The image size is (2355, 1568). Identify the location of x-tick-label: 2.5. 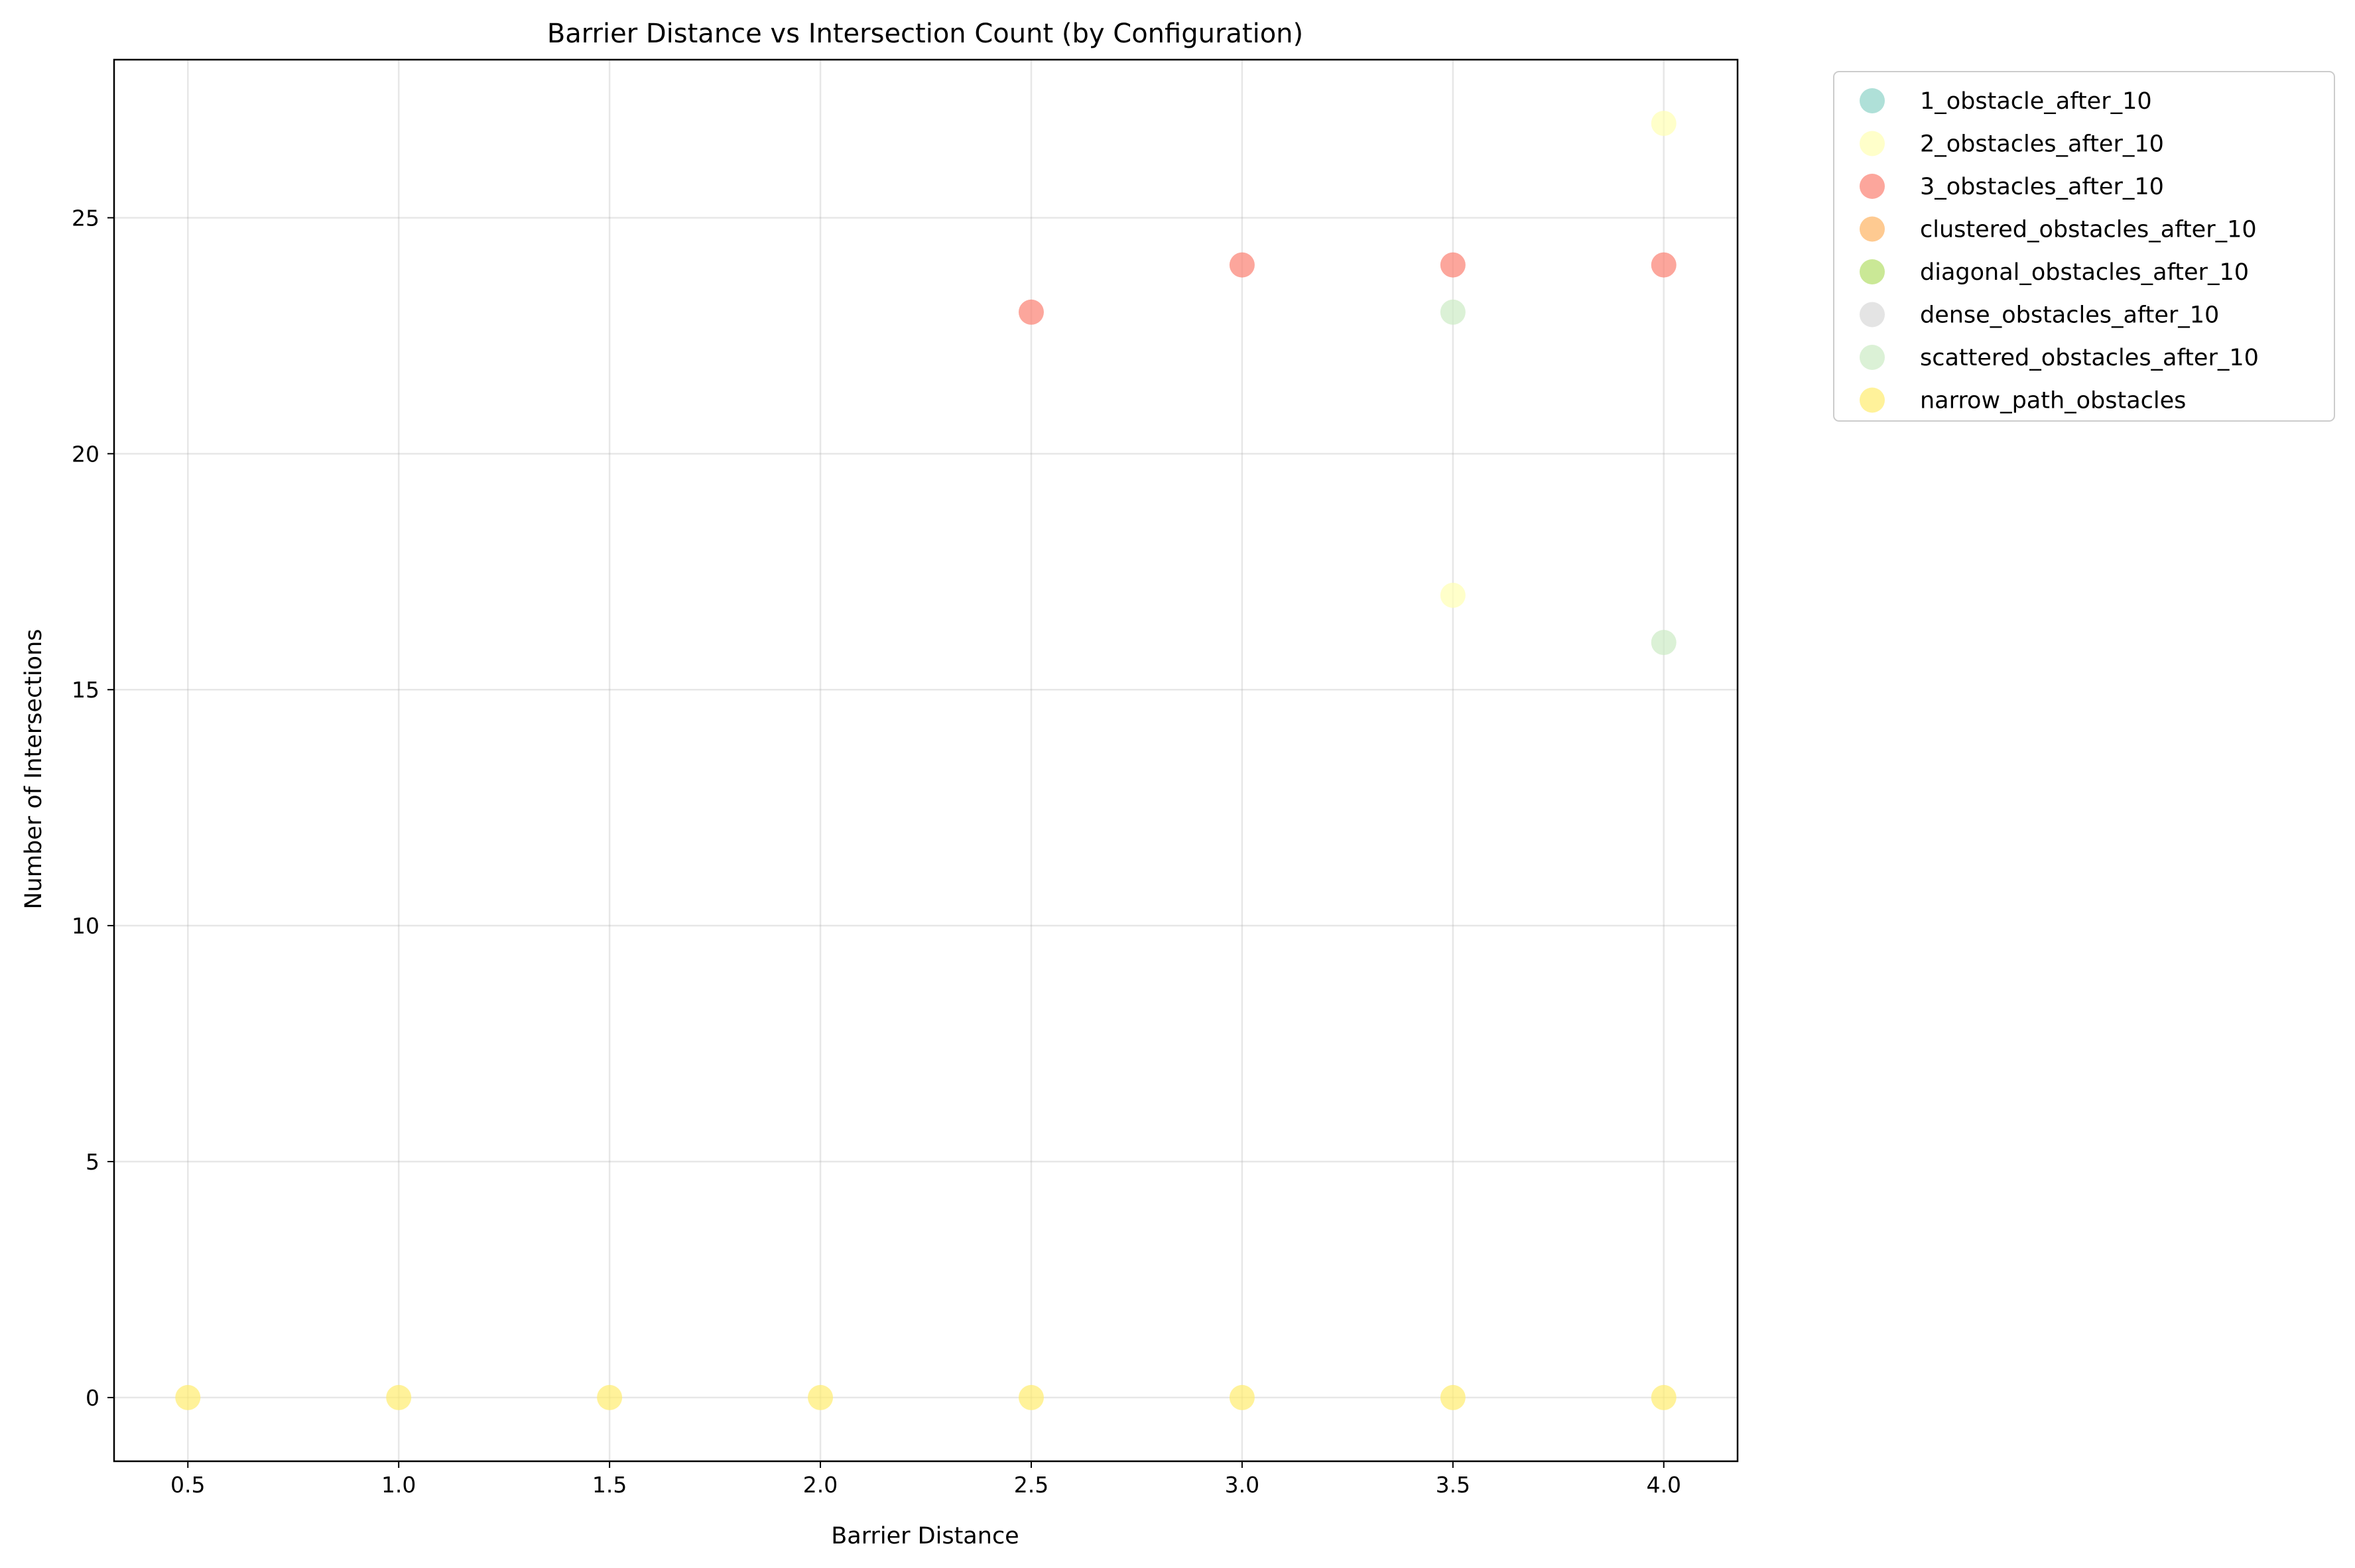
(1032, 1485).